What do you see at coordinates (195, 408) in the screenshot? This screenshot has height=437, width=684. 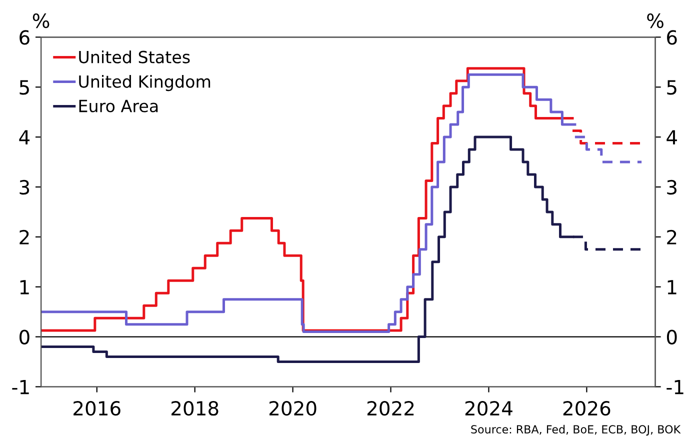 I see `x-tick-label: 2018` at bounding box center [195, 408].